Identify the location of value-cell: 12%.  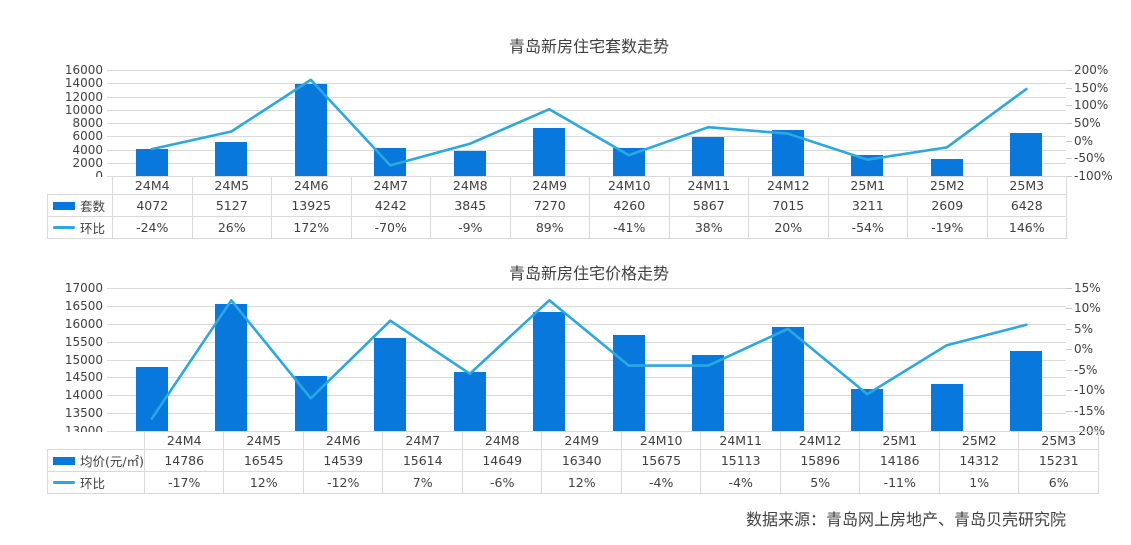
(581, 482).